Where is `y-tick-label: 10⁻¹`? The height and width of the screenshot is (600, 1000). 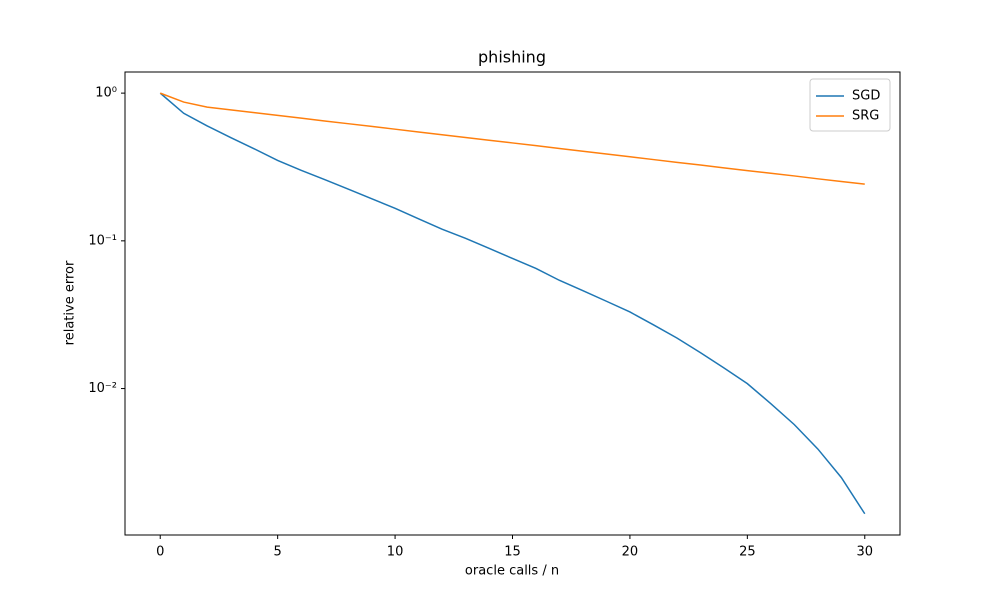 y-tick-label: 10⁻¹ is located at coordinates (102, 240).